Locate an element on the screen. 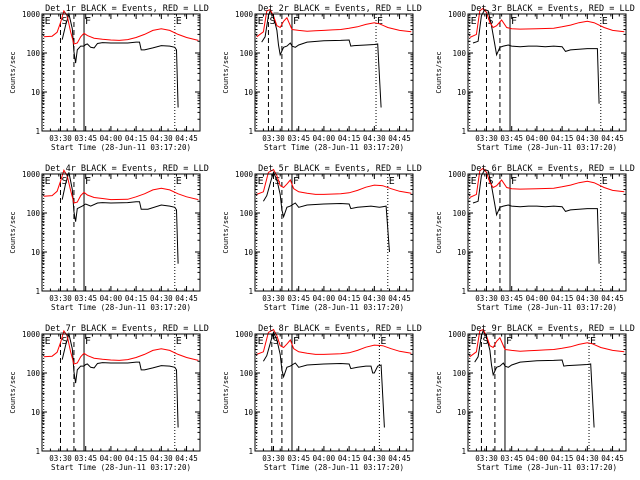 This screenshot has height=480, width=640. panel-title: Det_1r BLACK = Events, RED = LLD is located at coordinates (127, 9).